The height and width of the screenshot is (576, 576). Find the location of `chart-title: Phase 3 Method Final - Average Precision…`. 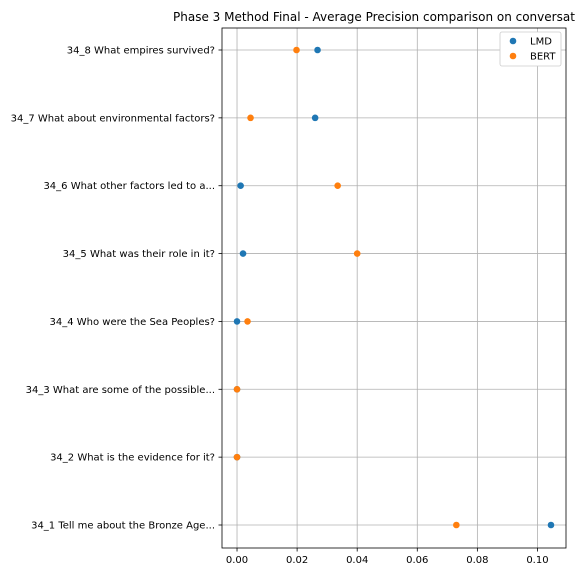

chart-title: Phase 3 Method Final - Average Precision… is located at coordinates (374, 17).